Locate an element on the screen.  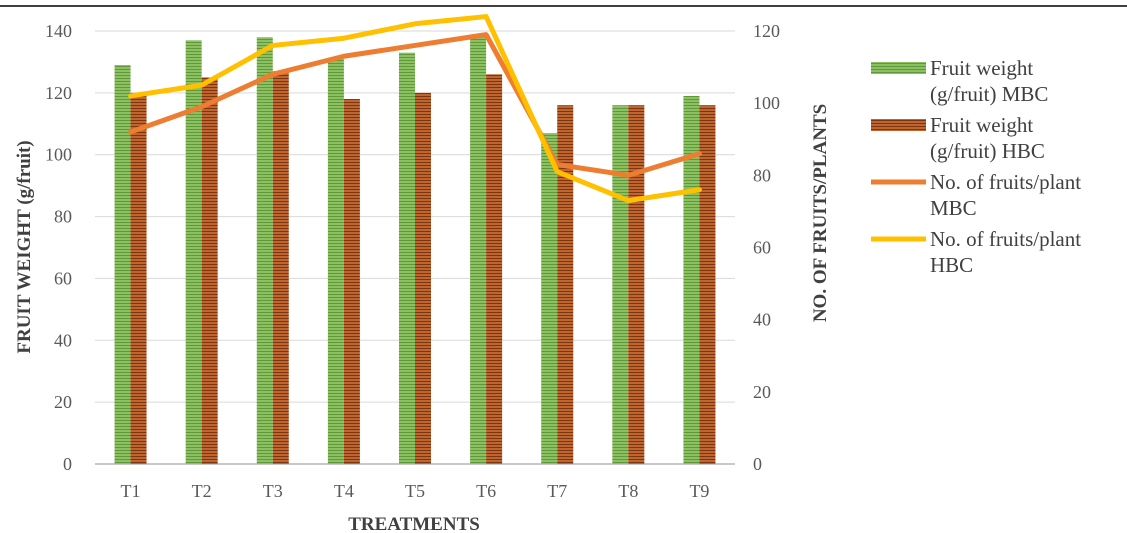
line-mbc is located at coordinates (415, 105).